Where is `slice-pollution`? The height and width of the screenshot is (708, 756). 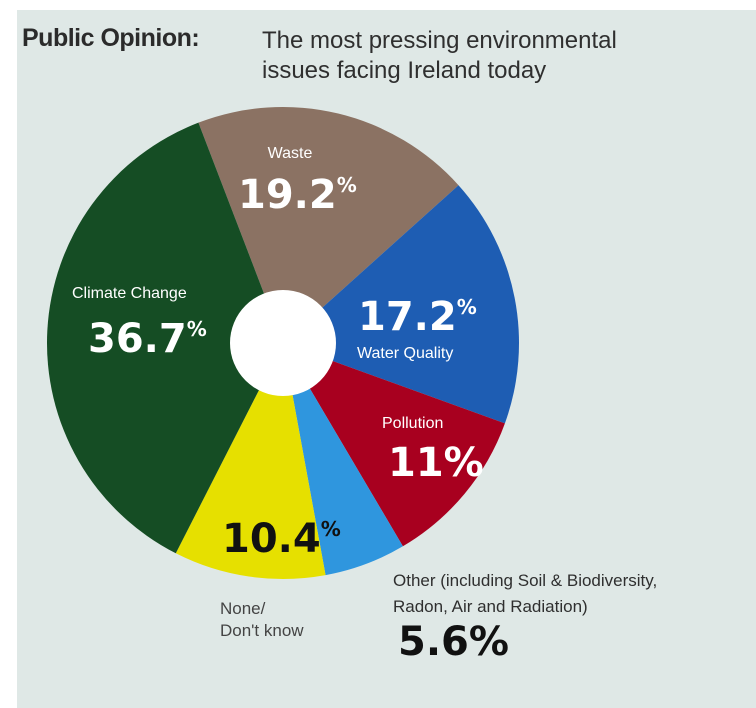 slice-pollution is located at coordinates (394, 445).